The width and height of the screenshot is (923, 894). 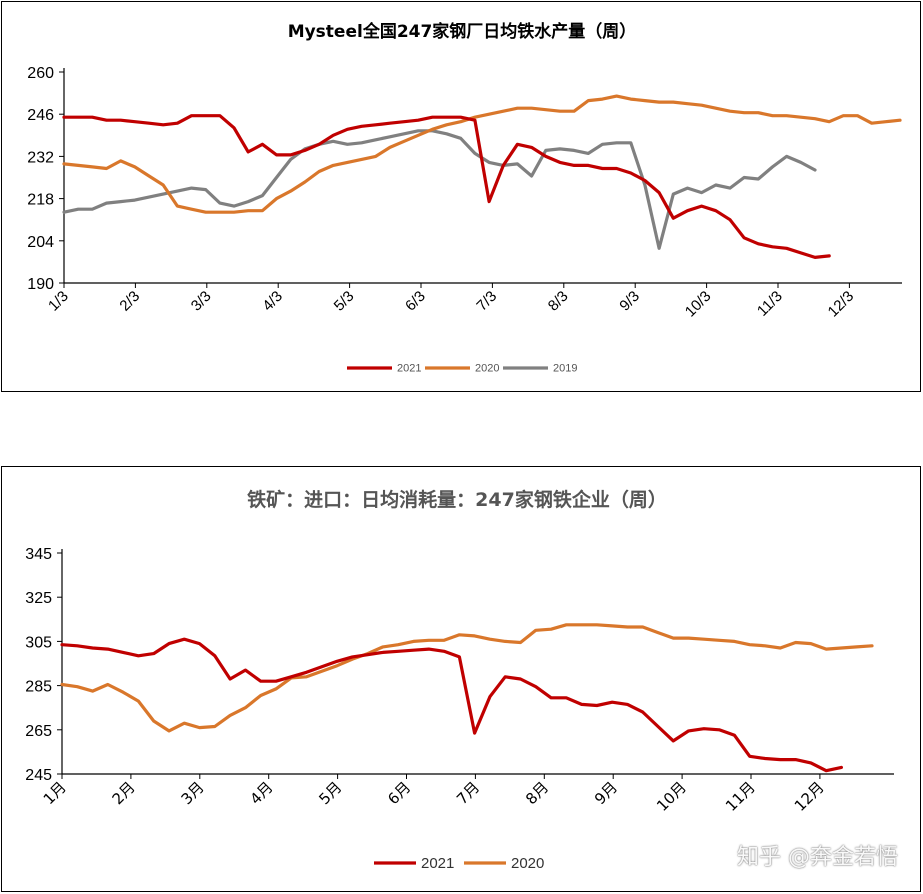 I want to click on x-tick-label: 10/3, so click(x=698, y=304).